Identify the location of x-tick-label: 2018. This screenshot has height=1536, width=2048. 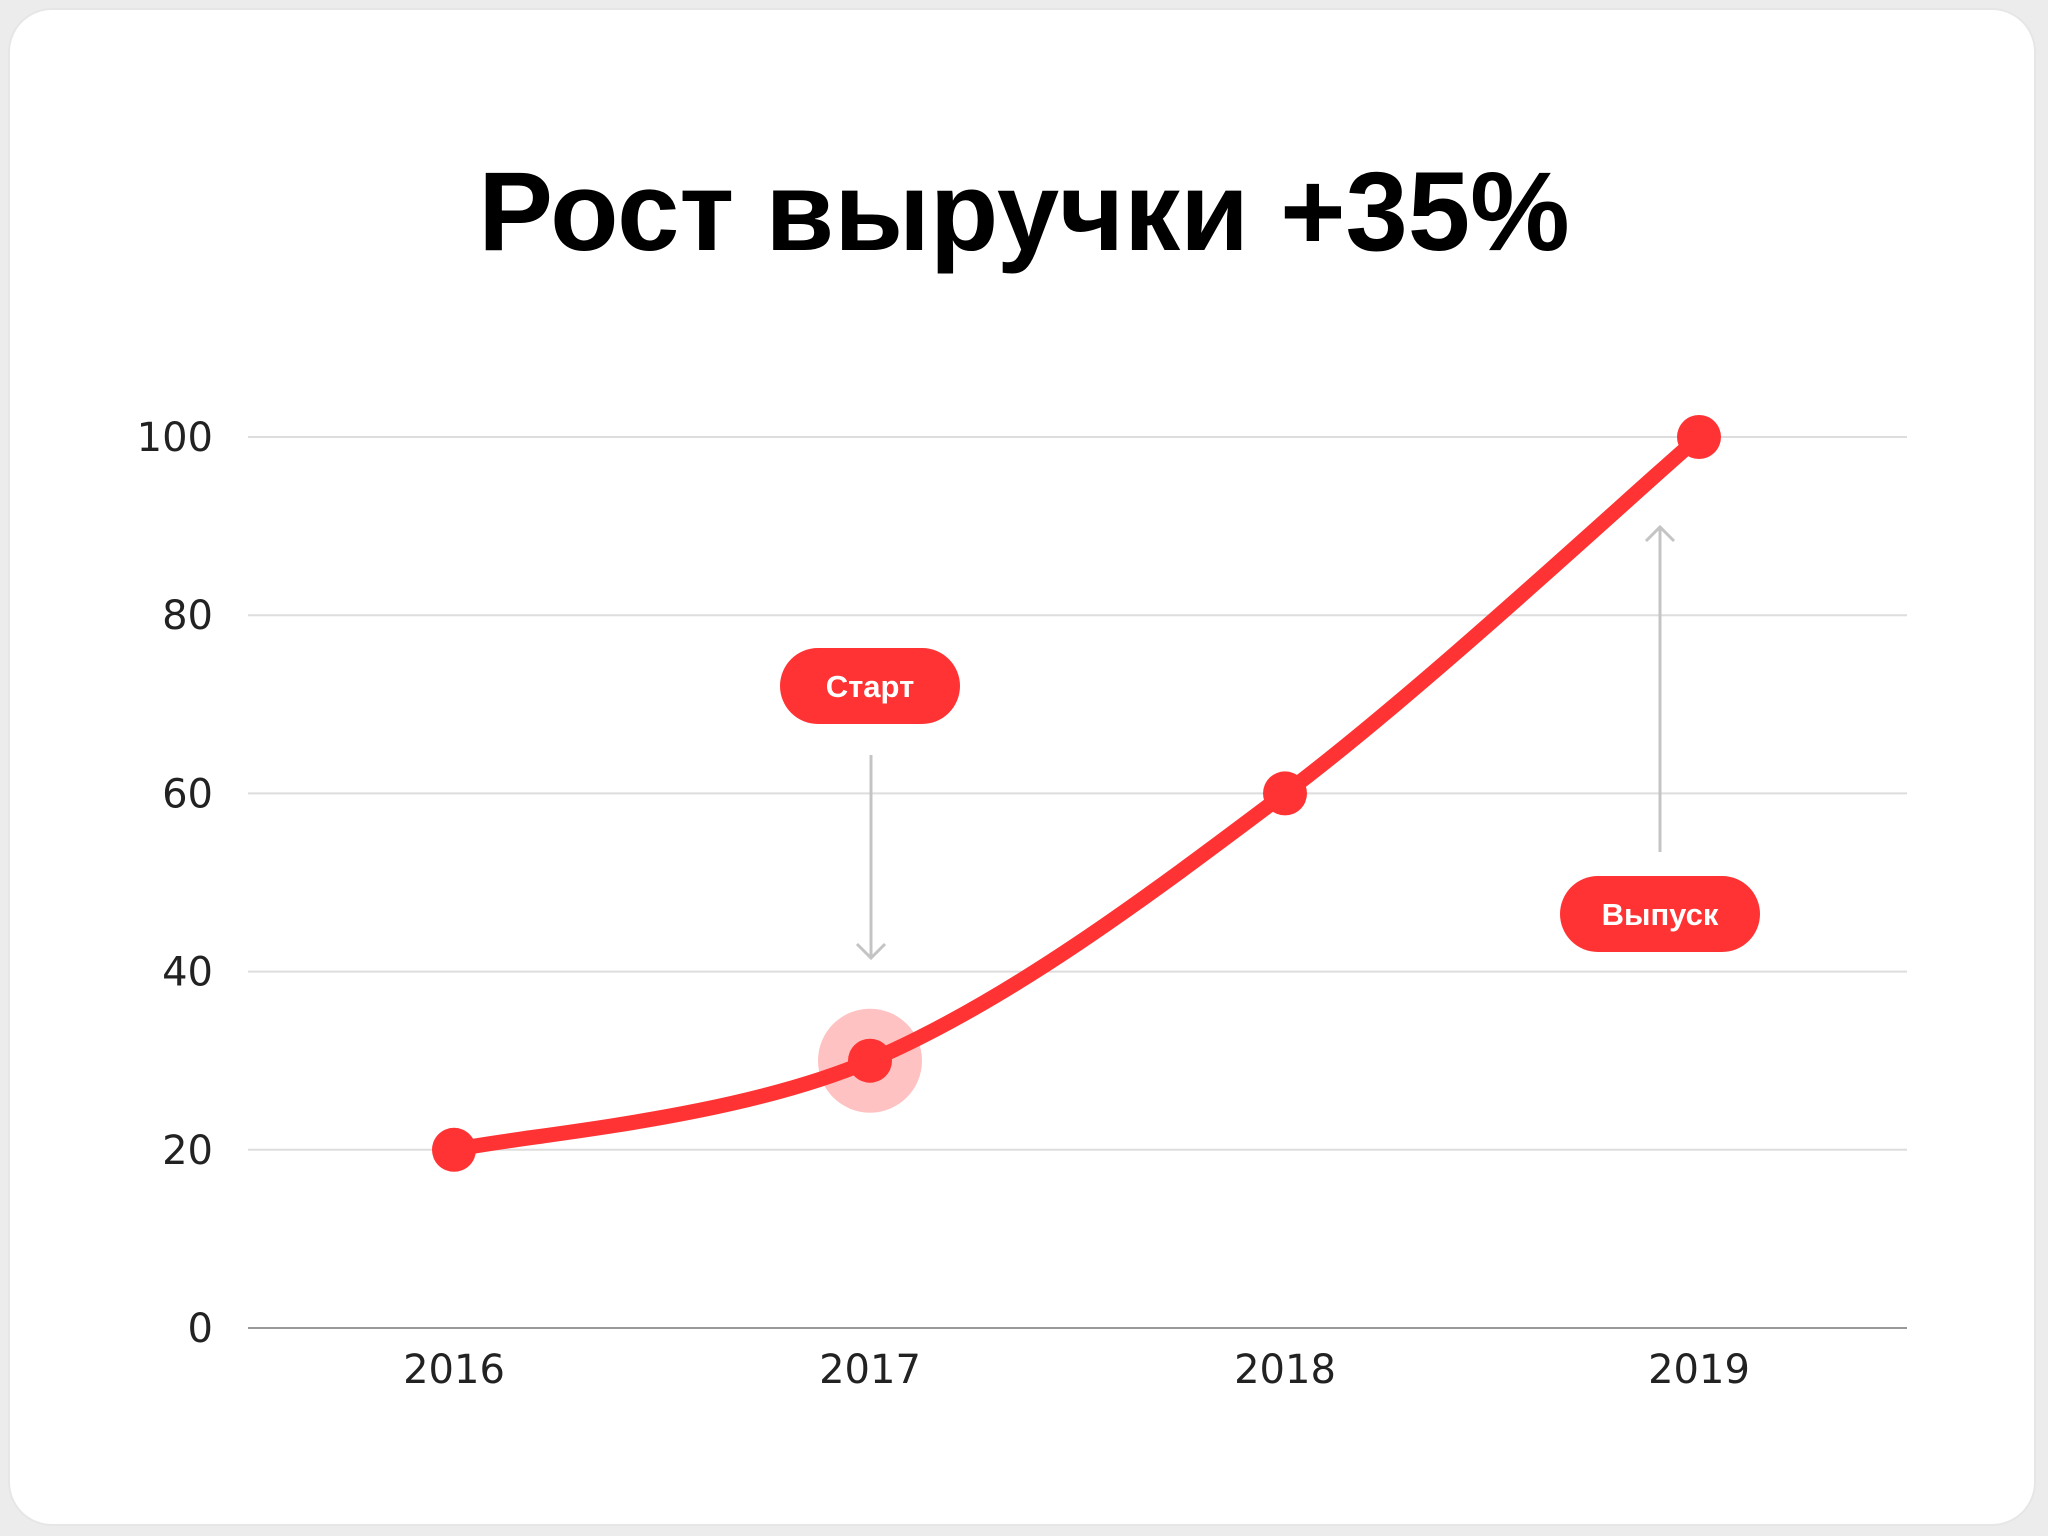
(1285, 1370).